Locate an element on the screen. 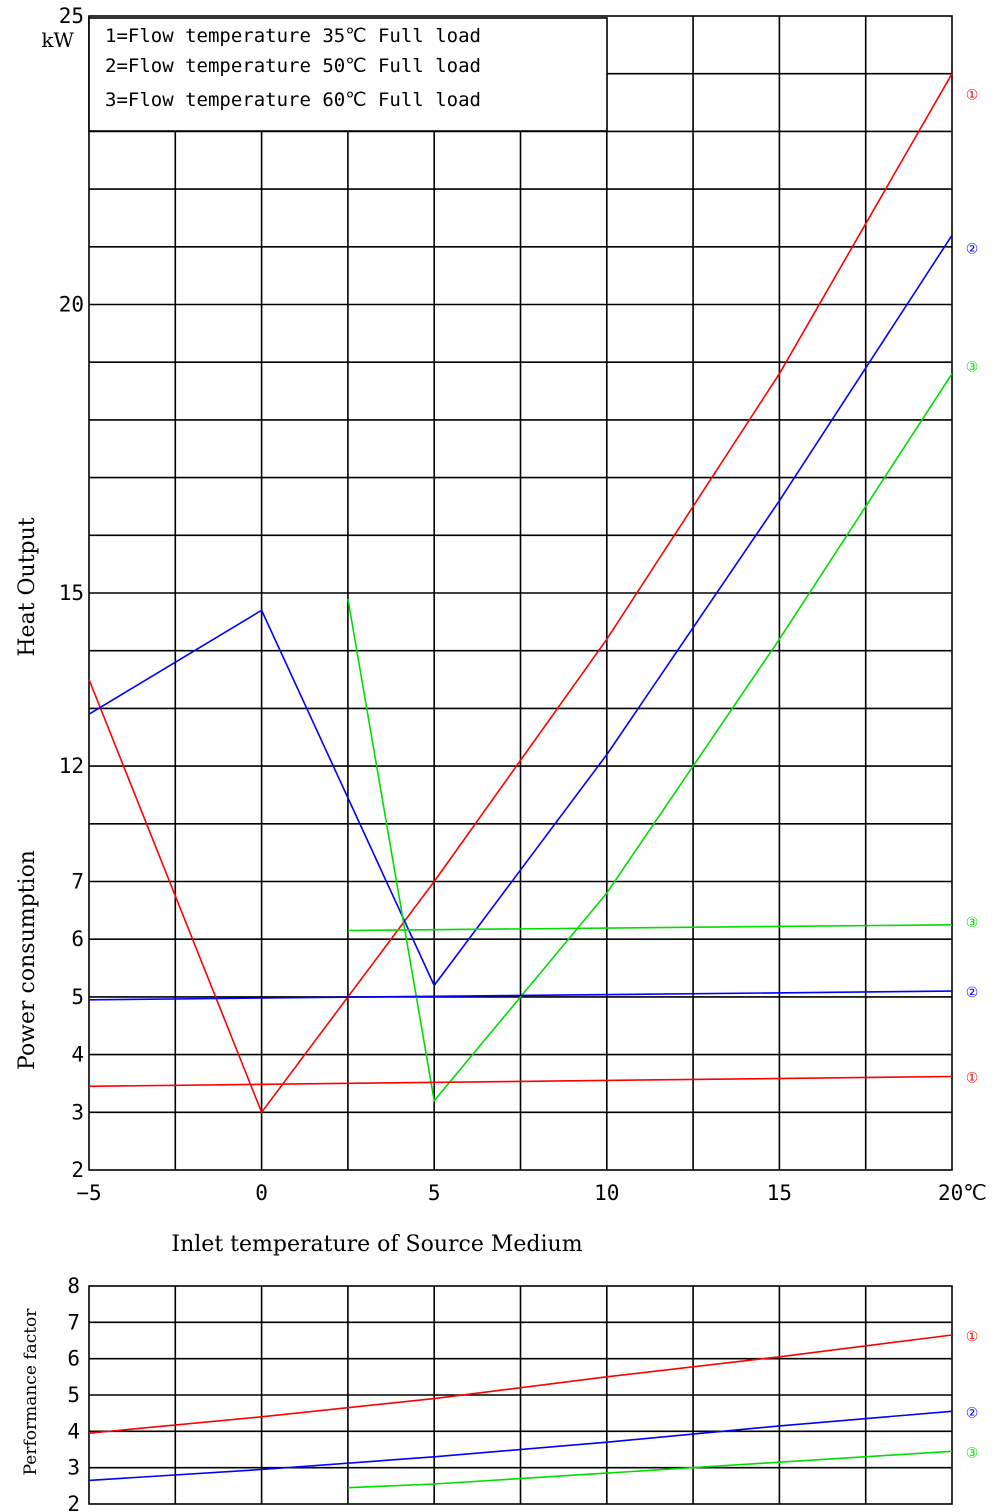 This screenshot has width=996, height=1512. power-tick-label: 2 is located at coordinates (77, 1170).